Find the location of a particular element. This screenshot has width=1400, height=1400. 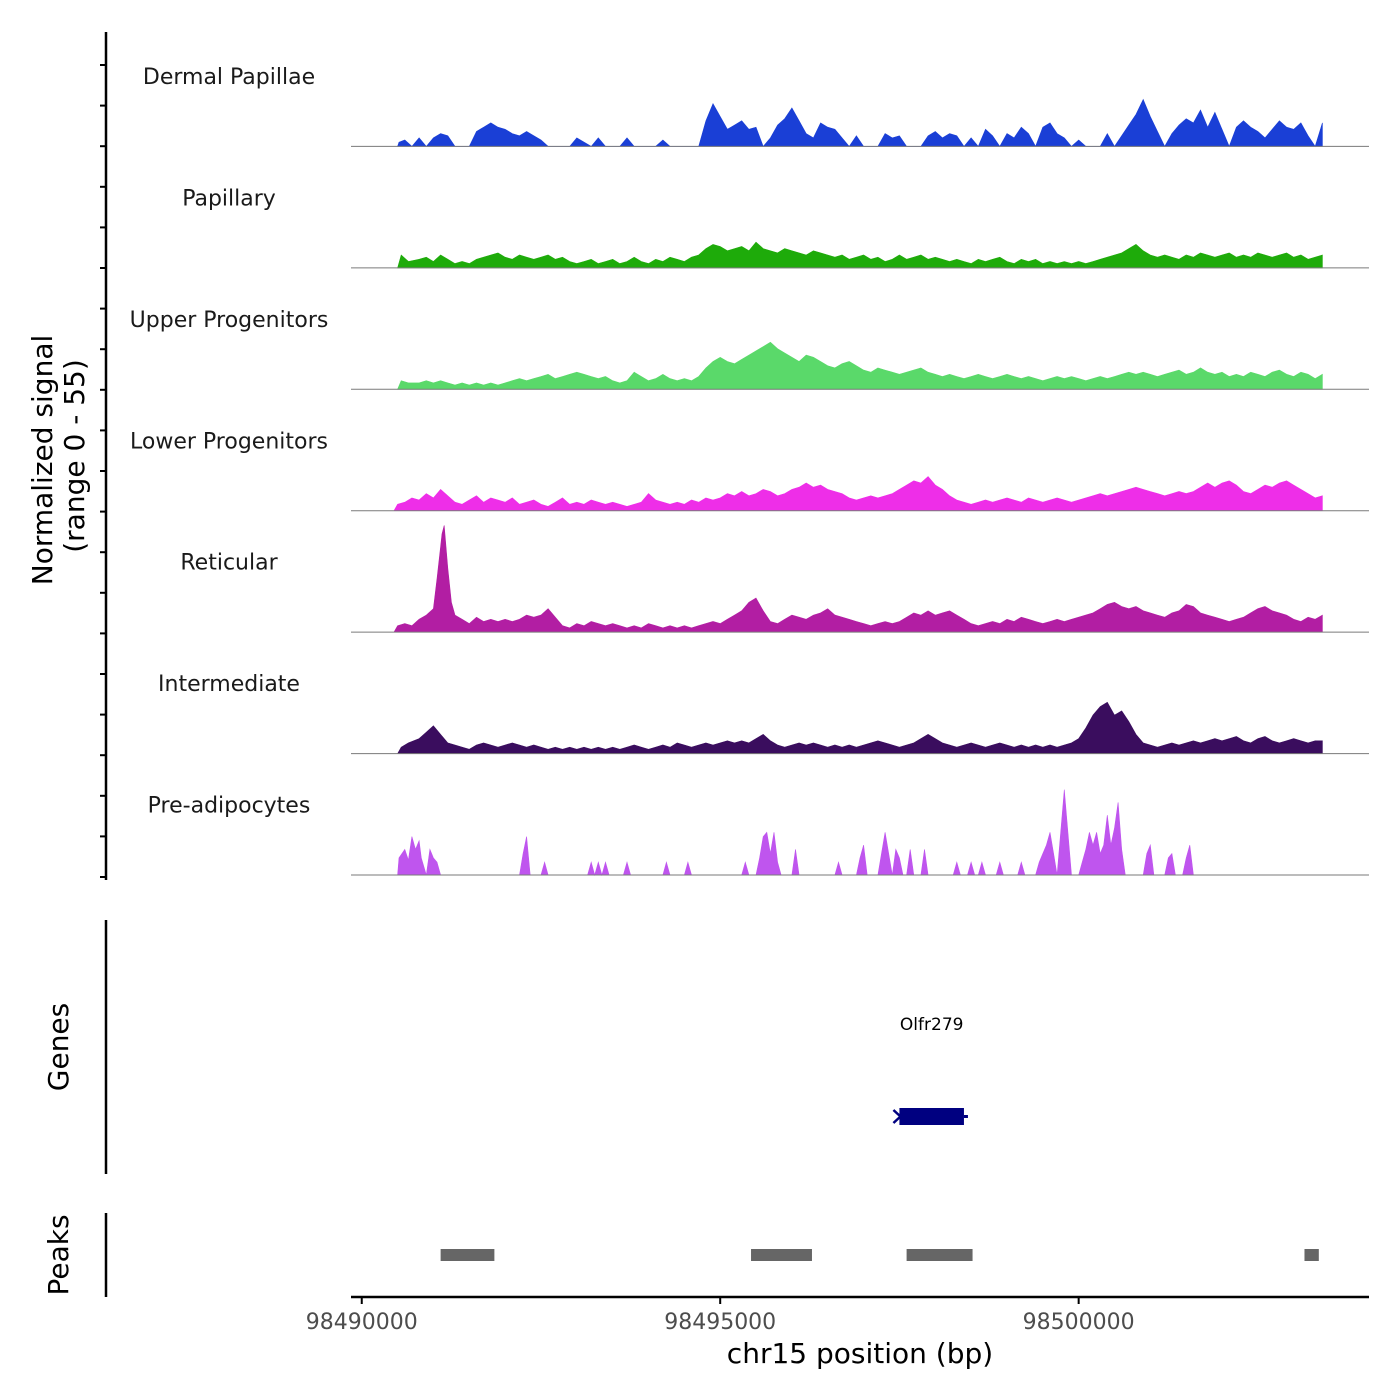

track-label: Upper Progenitors is located at coordinates (229, 320).